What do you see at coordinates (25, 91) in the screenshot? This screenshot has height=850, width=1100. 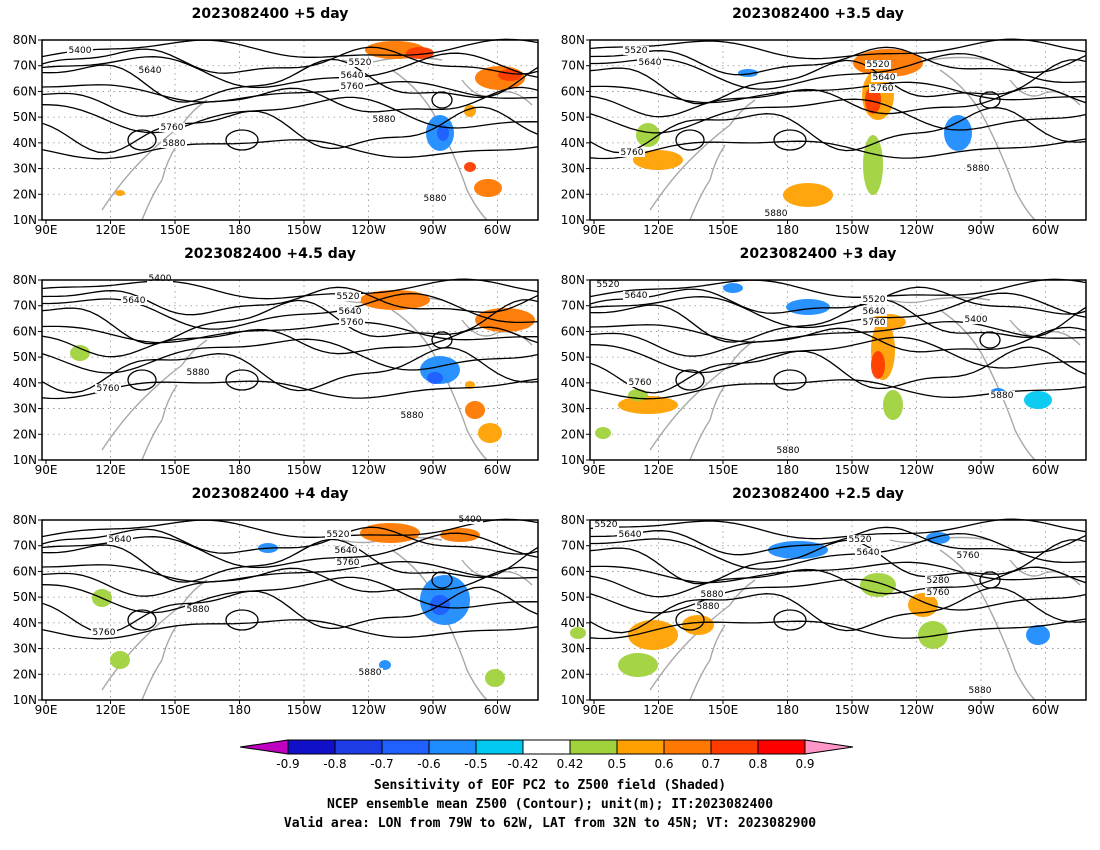 I see `lat-tick-label: 60N` at bounding box center [25, 91].